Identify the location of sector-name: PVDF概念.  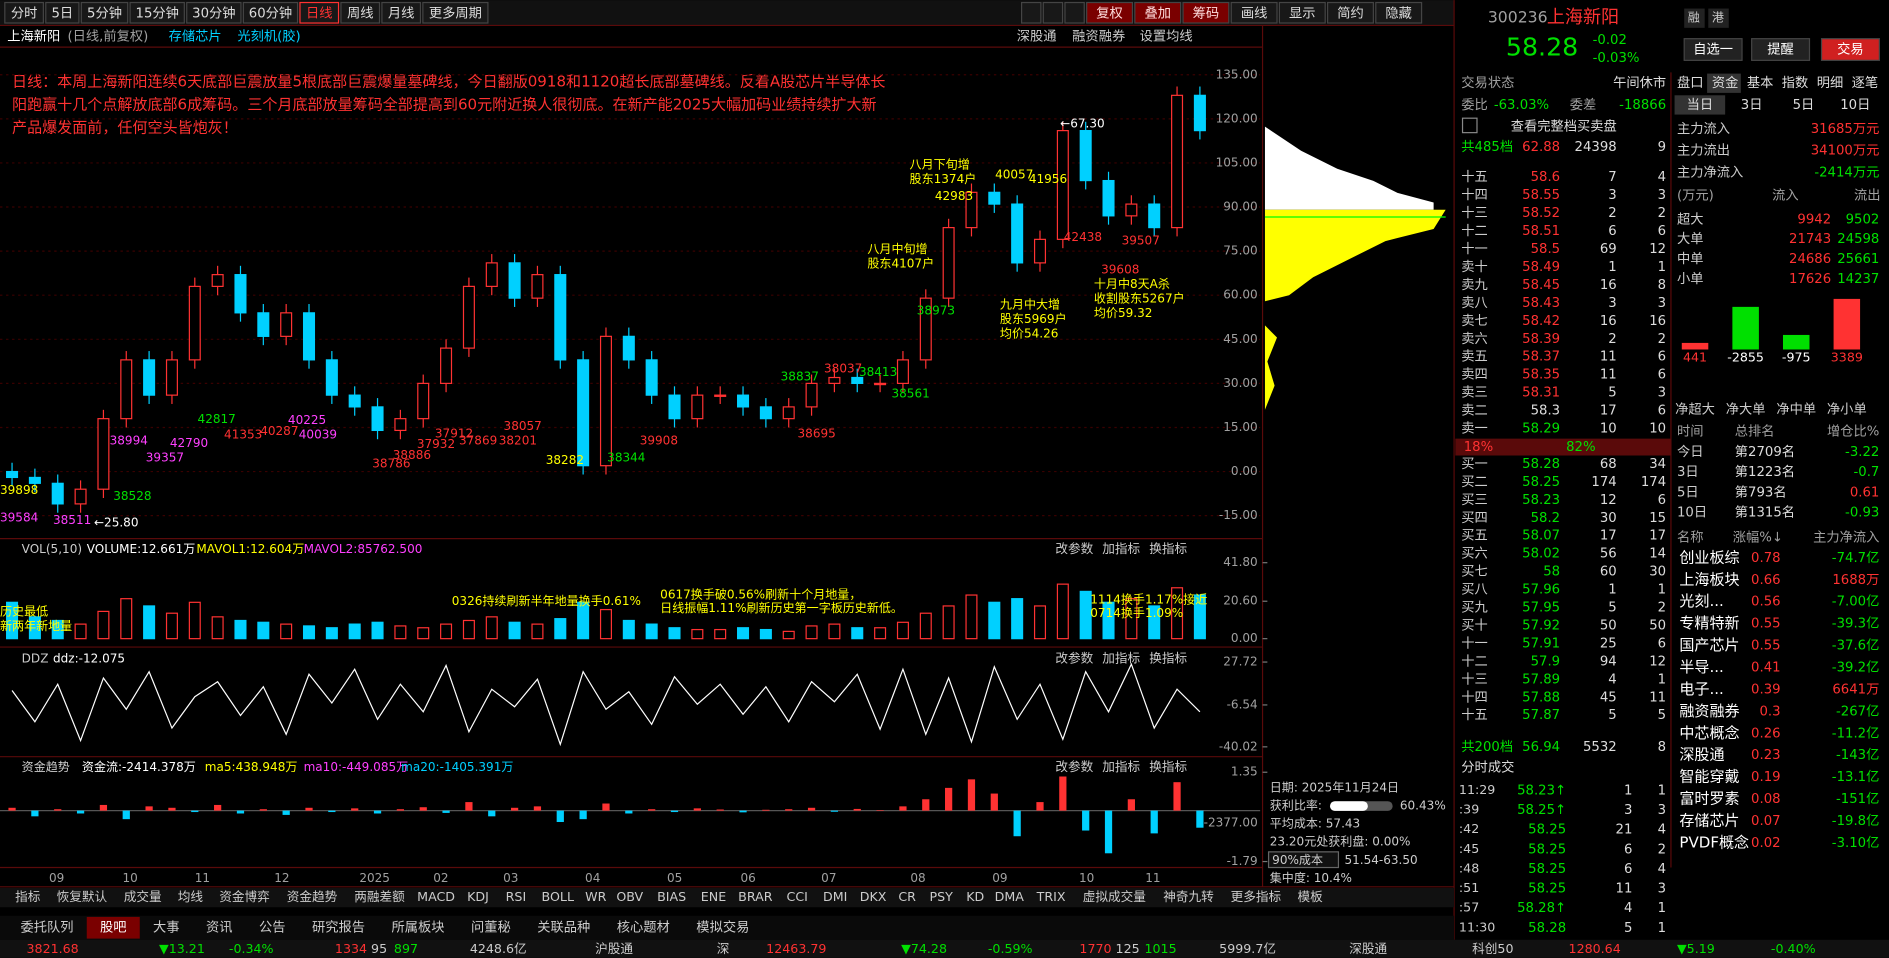
(1714, 842).